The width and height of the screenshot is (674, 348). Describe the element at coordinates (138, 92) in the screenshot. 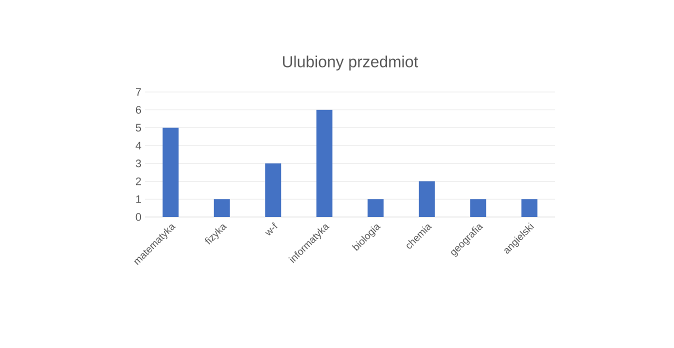

I see `y-tick-label: 7` at that location.